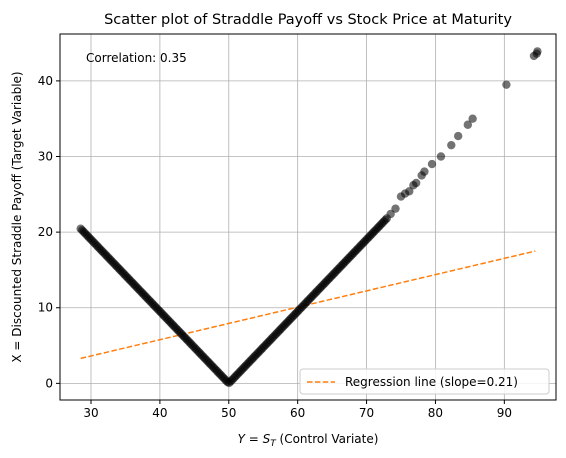 The height and width of the screenshot is (458, 566). Describe the element at coordinates (45, 308) in the screenshot. I see `y-tick-label: 10` at that location.